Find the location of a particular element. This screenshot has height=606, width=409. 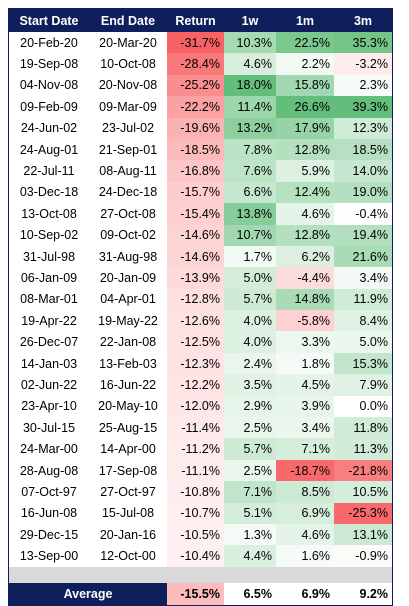

table-row: 20-Feb-20 20-Mar-20 -31.7% 10.3% 22.5% 35.3% is located at coordinates (201, 43).